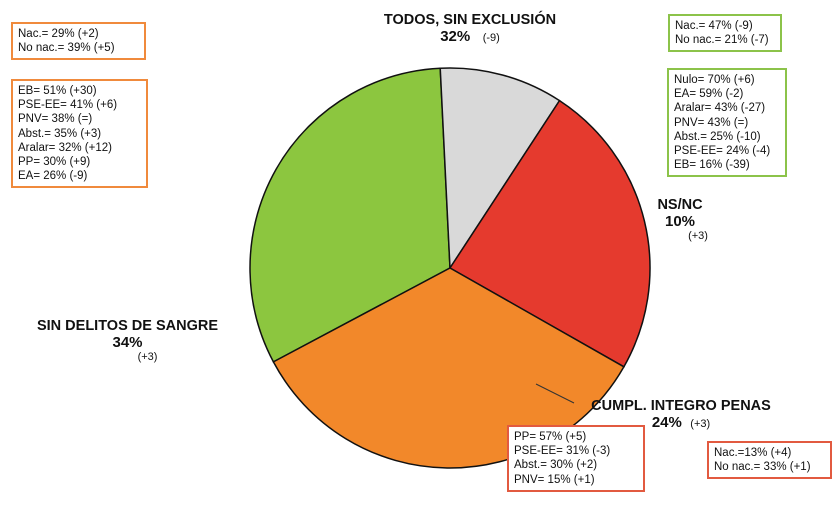  What do you see at coordinates (470, 20) in the screenshot?
I see `slice-name: TODOS, SIN EXCLUSIÓN` at bounding box center [470, 20].